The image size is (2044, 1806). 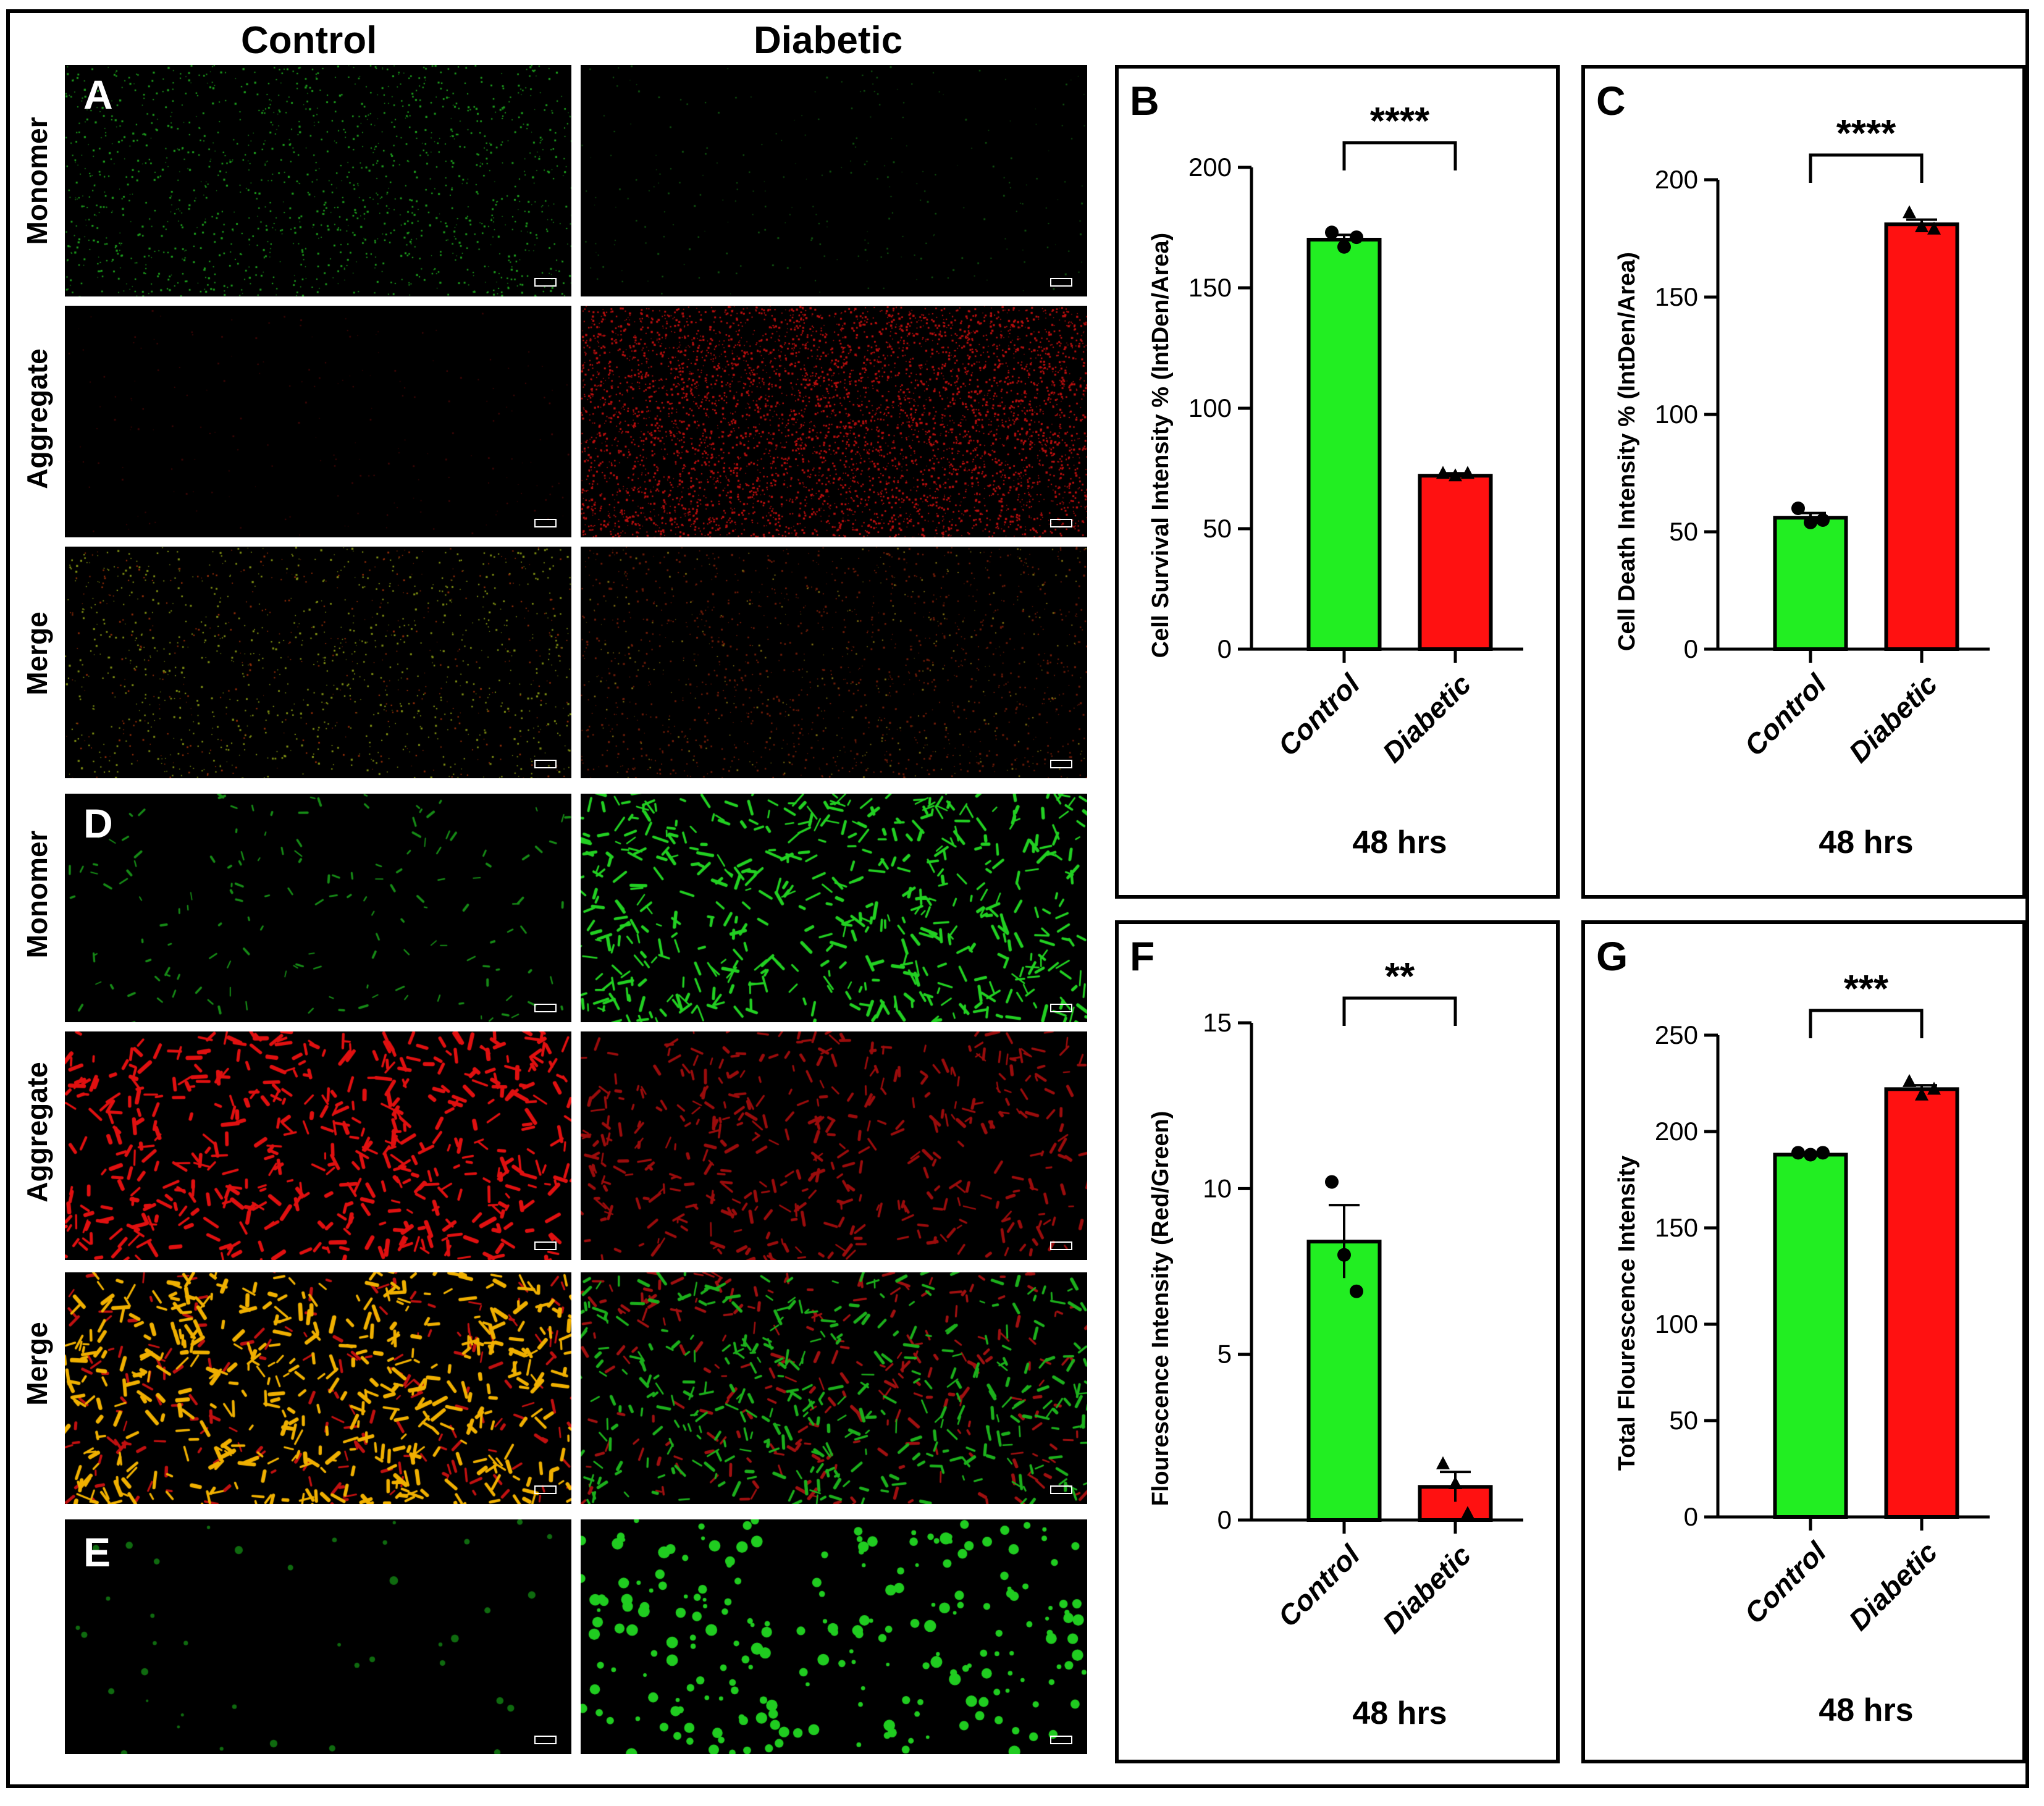 I want to click on micrograph-a-control-monomer-image, so click(x=318, y=180).